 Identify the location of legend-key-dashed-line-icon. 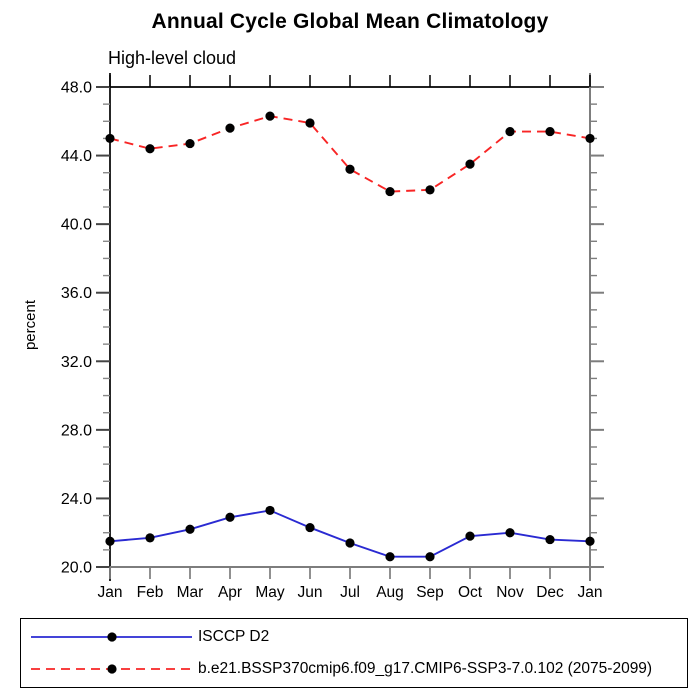
(111, 669).